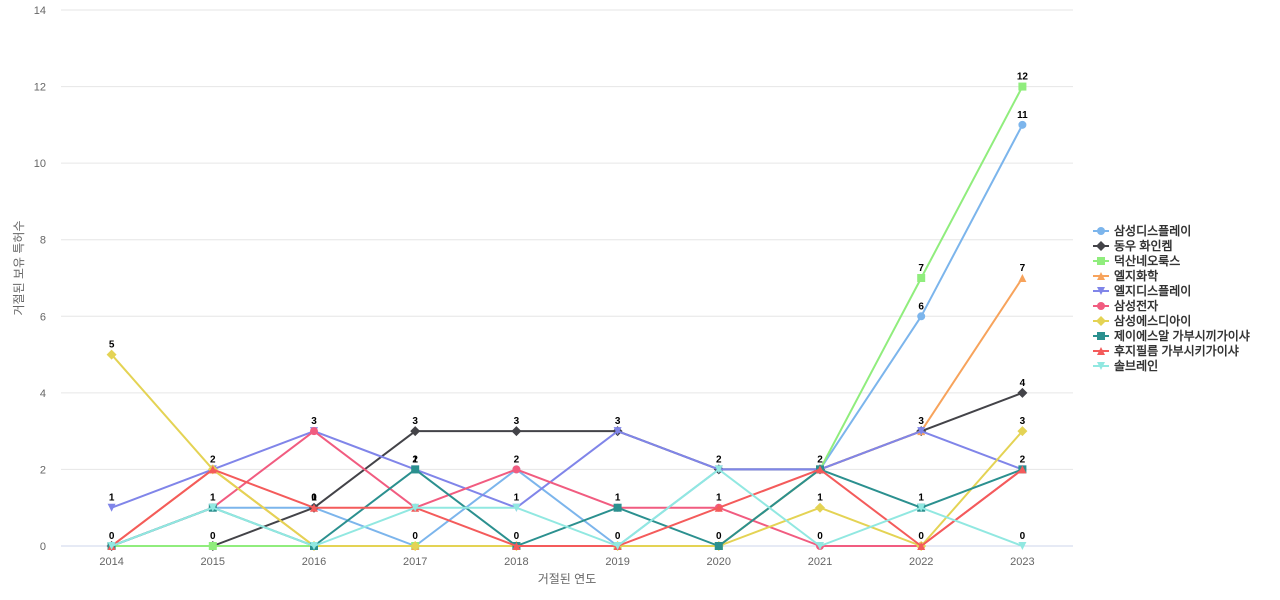 Image resolution: width=1280 pixels, height=600 pixels. I want to click on y-tick-label: 0, so click(43, 547).